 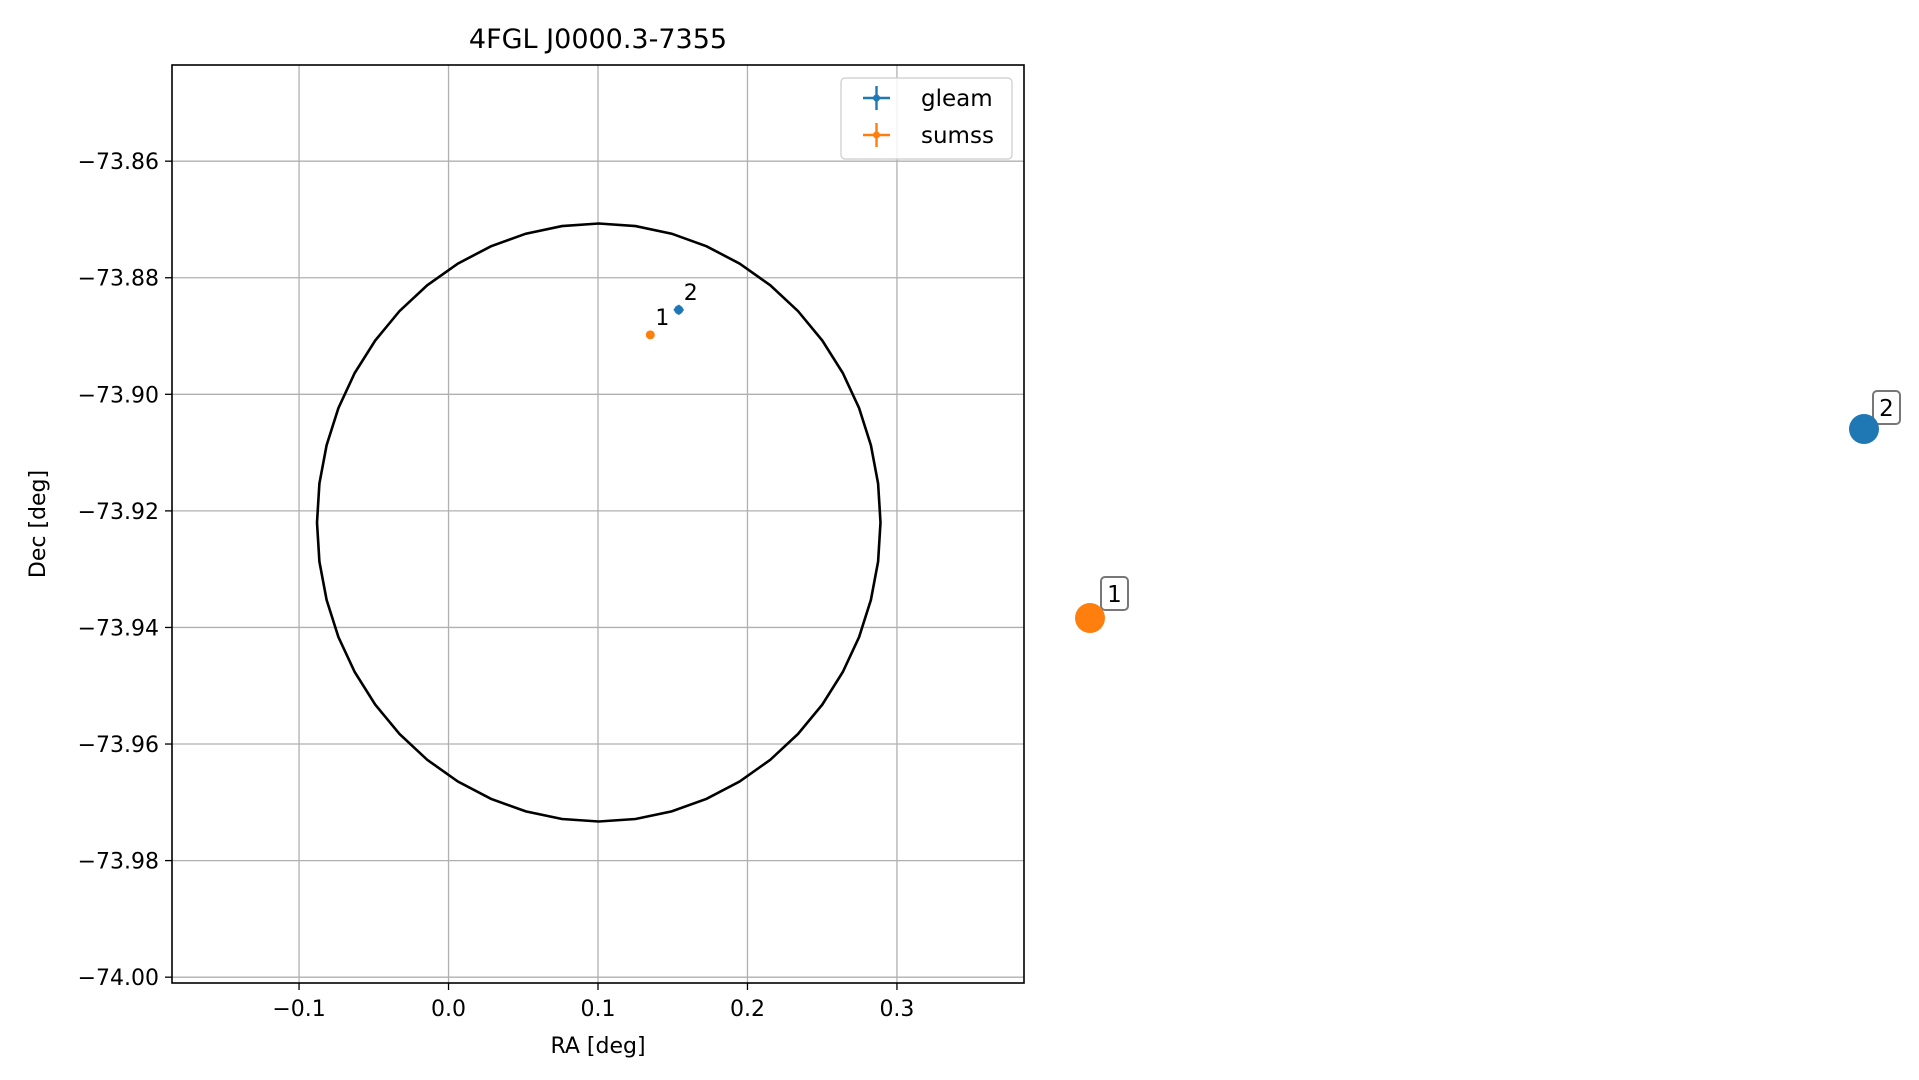 I want to click on side-marker-2: 2, so click(x=1875, y=417).